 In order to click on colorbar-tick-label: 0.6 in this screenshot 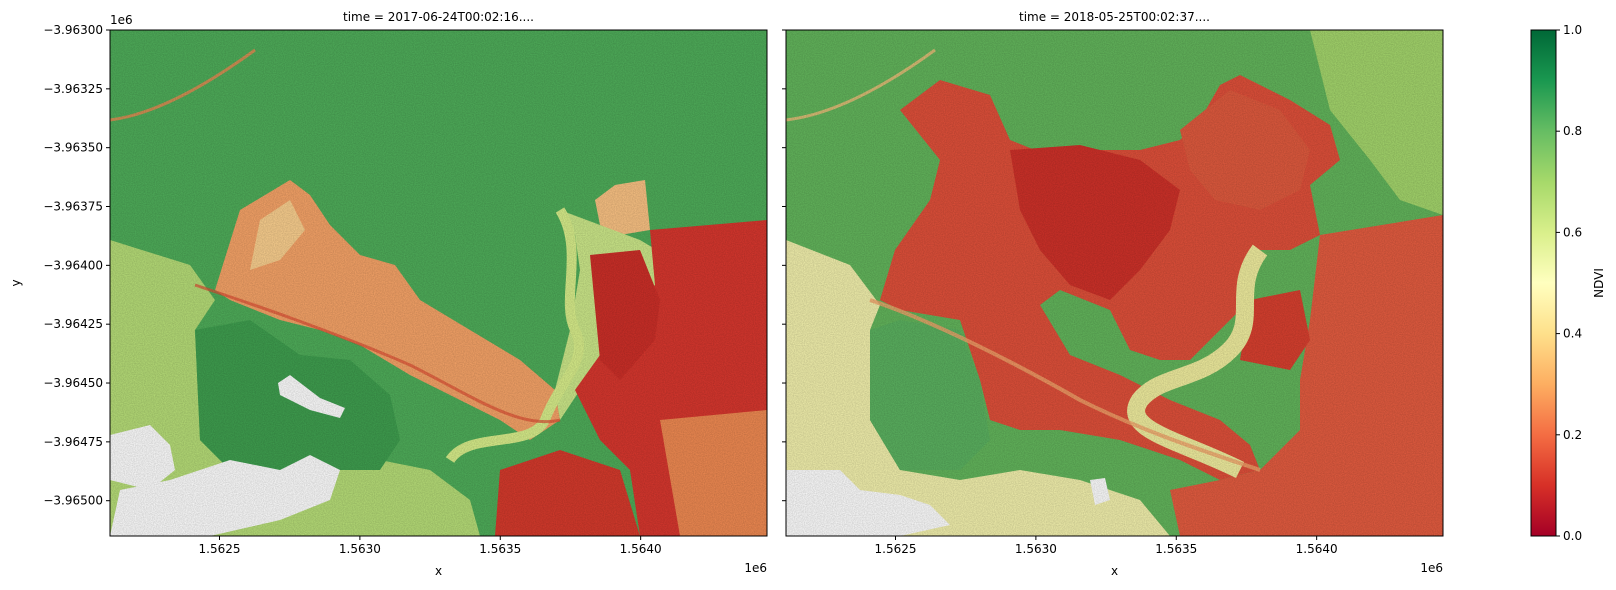, I will do `click(1572, 232)`.